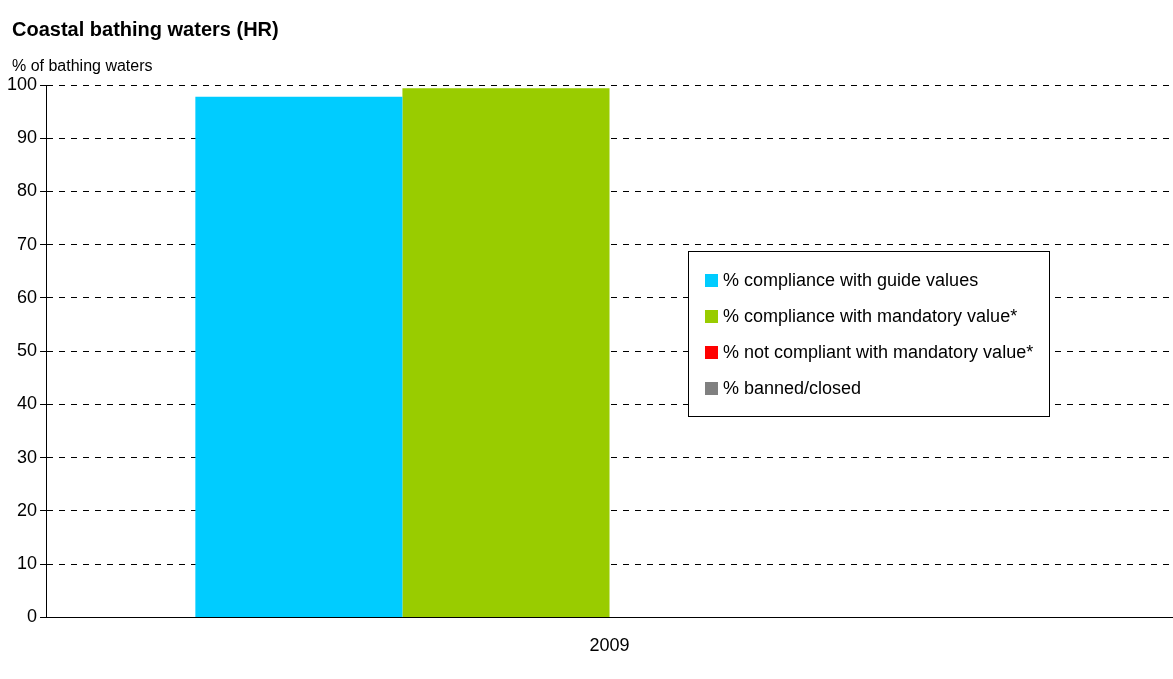 Image resolution: width=1173 pixels, height=679 pixels. What do you see at coordinates (22, 83) in the screenshot?
I see `y-tick-label: 100` at bounding box center [22, 83].